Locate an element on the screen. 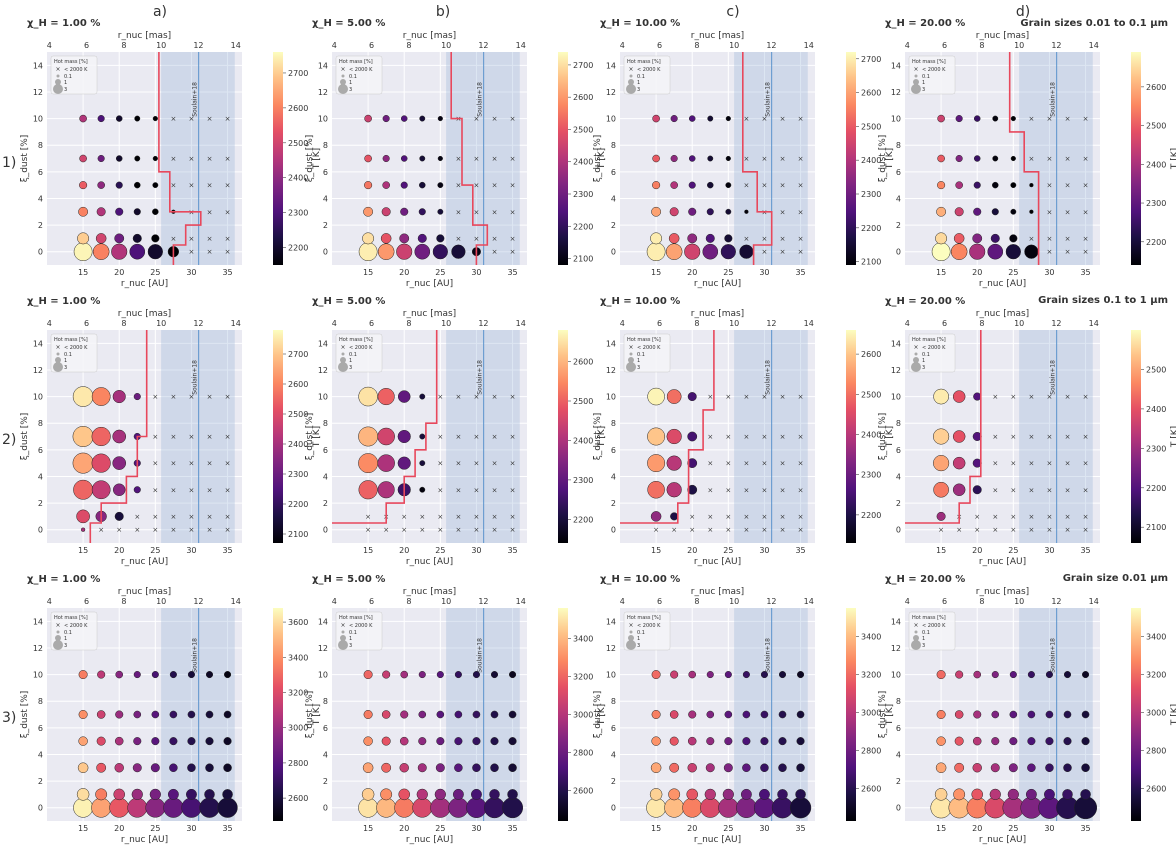 The width and height of the screenshot is (1176, 849). y-tick-label: 4 is located at coordinates (898, 198).